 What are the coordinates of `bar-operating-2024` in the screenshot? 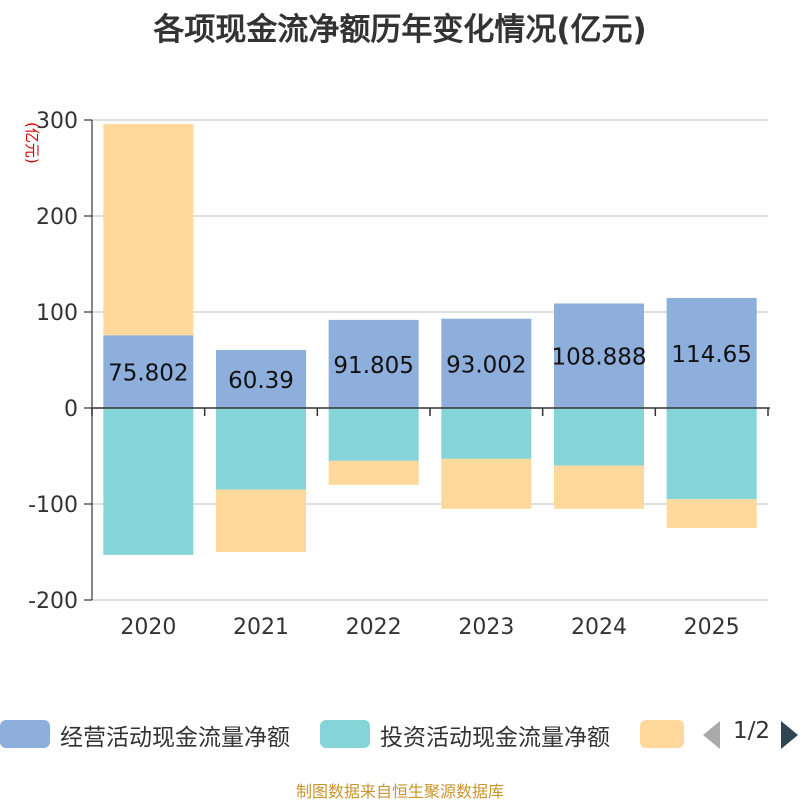 It's located at (599, 355).